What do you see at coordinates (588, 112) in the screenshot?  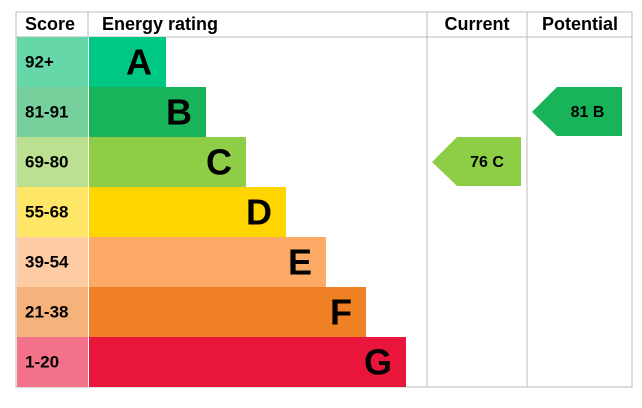 I see `potential-label: 81 B` at bounding box center [588, 112].